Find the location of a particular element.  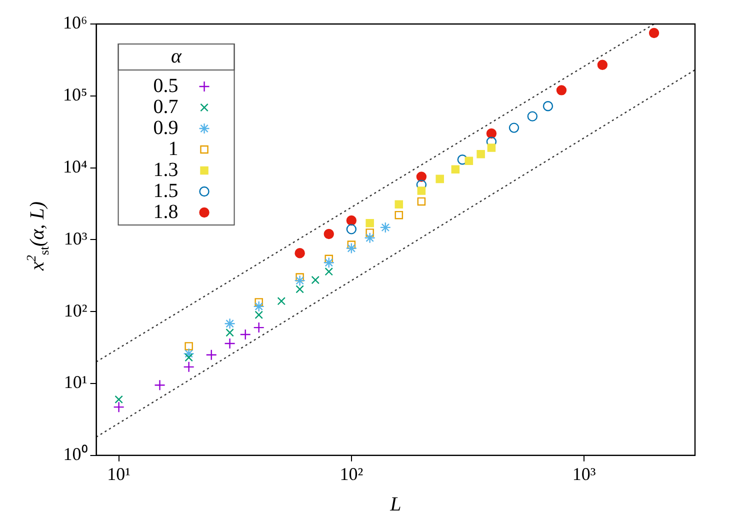

x-axis-title: L is located at coordinates (395, 504).